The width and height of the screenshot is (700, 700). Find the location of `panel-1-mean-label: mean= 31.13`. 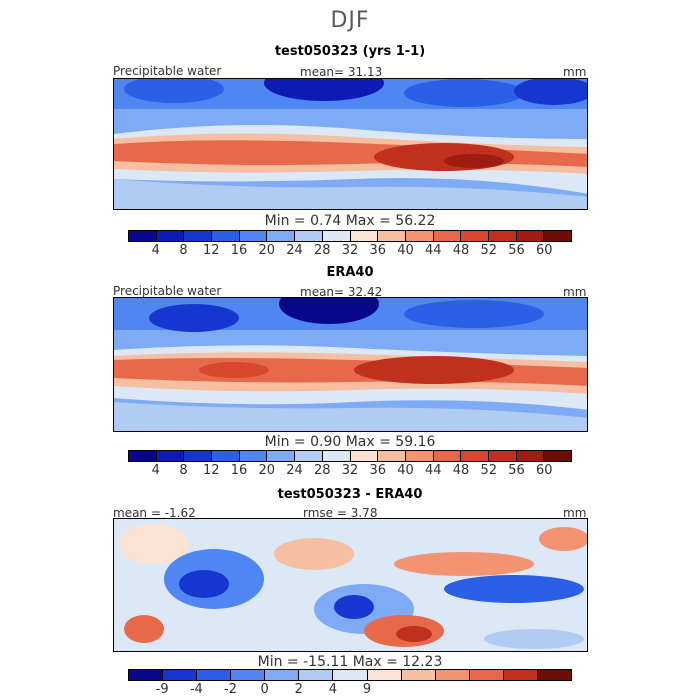

panel-1-mean-label: mean= 31.13 is located at coordinates (341, 72).